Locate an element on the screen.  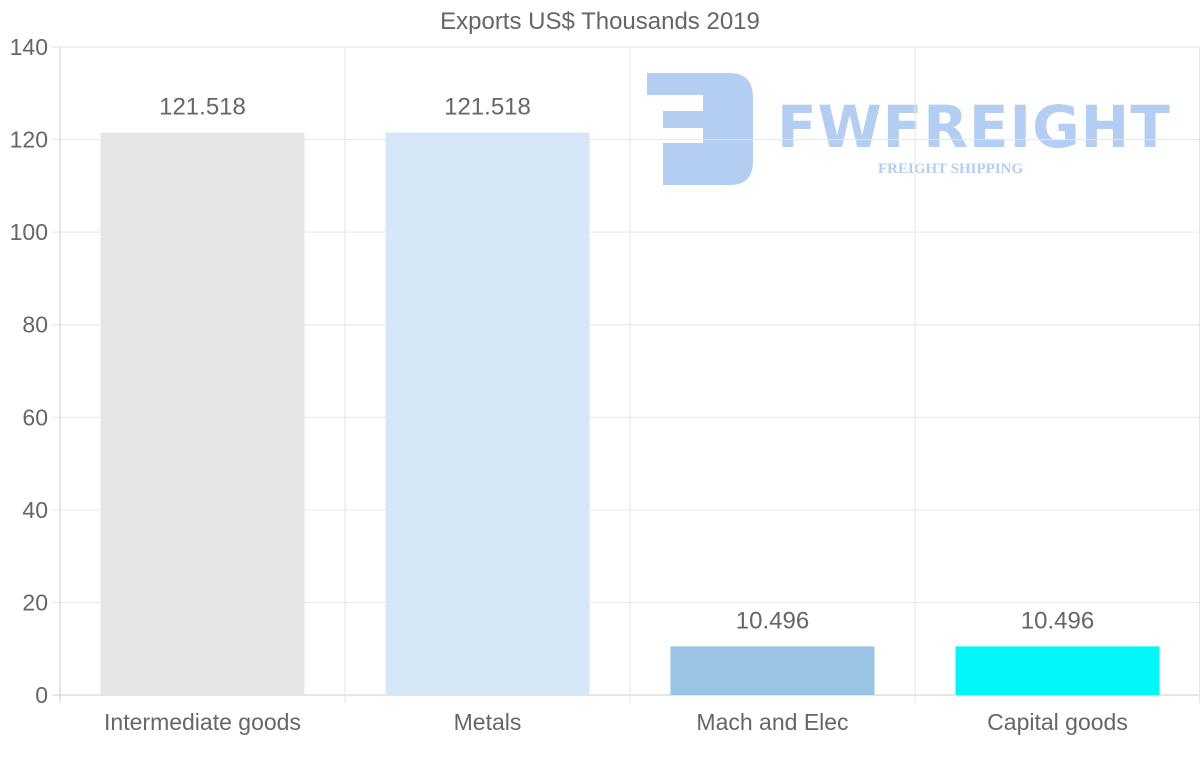
y-tick-label: 120 is located at coordinates (29, 140).